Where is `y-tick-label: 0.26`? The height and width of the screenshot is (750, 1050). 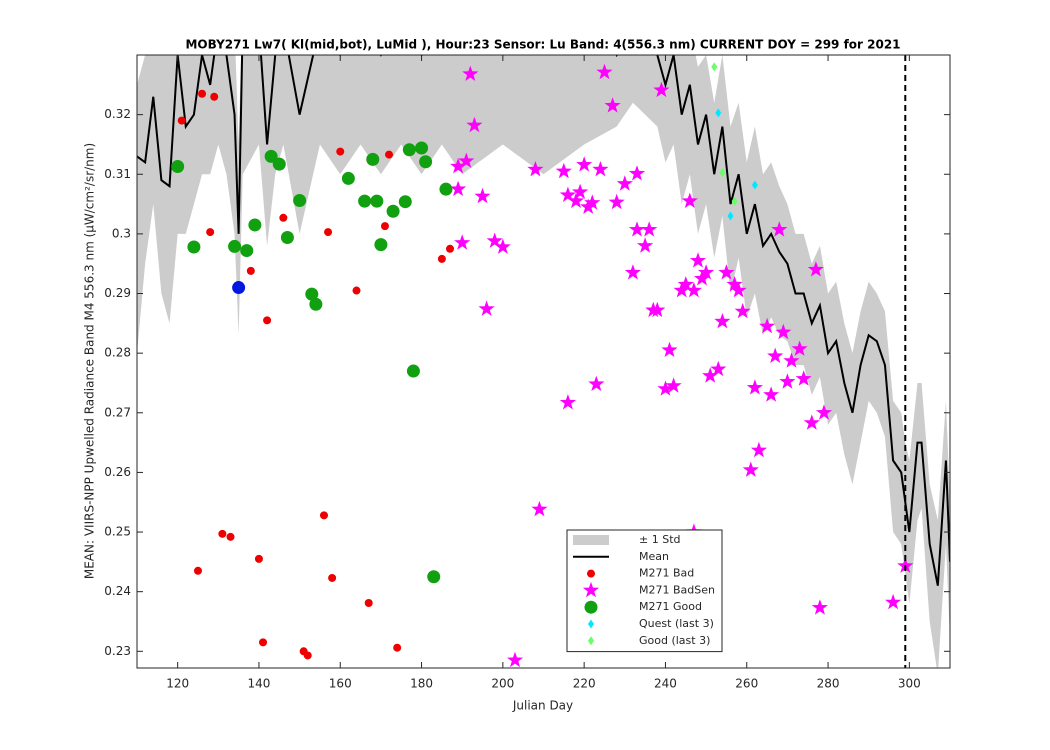
y-tick-label: 0.26 is located at coordinates (117, 472).